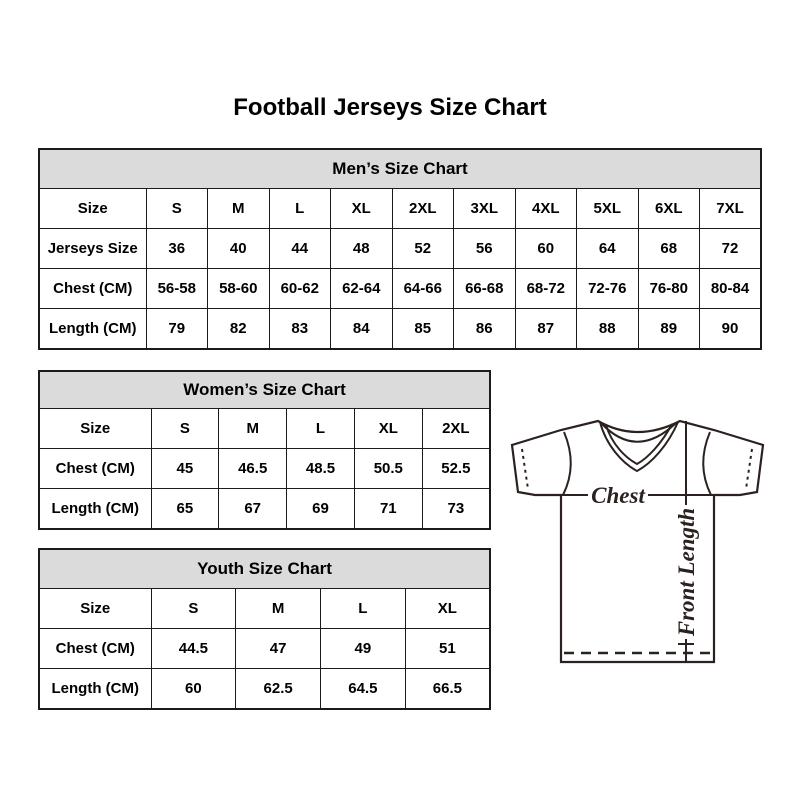  I want to click on table-title: Youth Size Chart, so click(264, 568).